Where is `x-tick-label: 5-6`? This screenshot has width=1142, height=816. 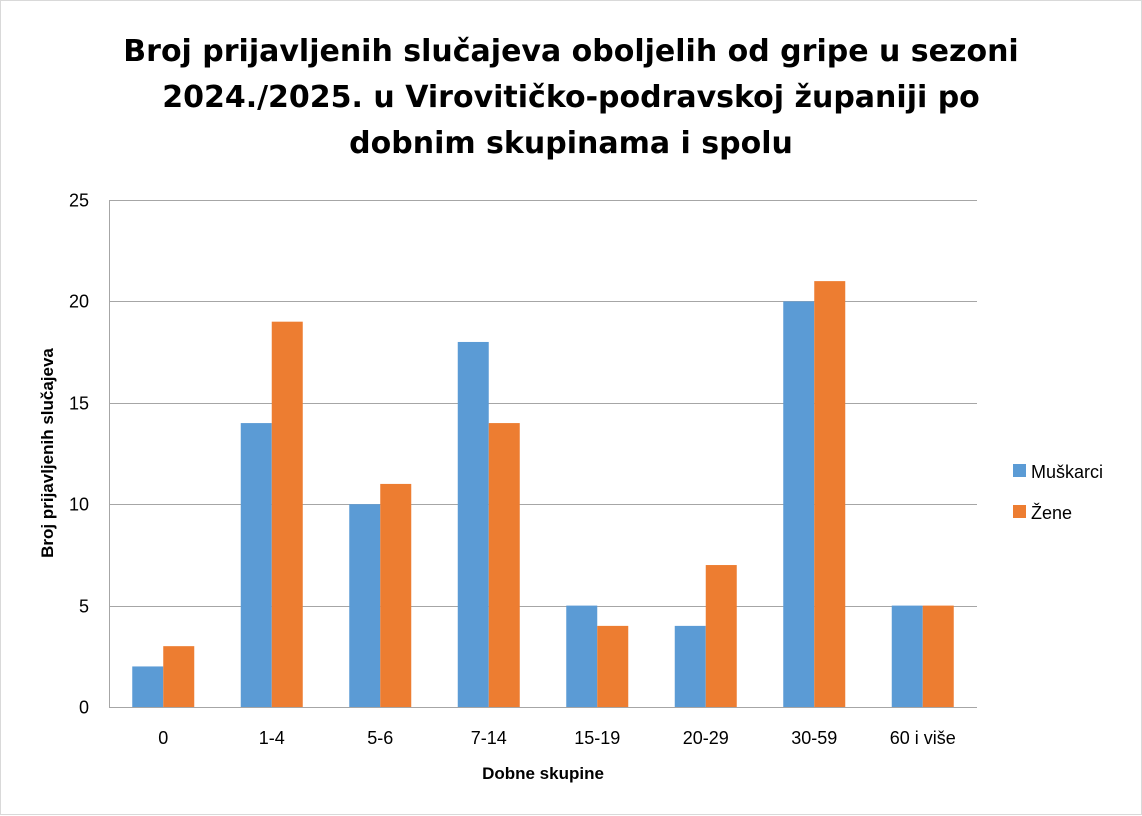 x-tick-label: 5-6 is located at coordinates (380, 738).